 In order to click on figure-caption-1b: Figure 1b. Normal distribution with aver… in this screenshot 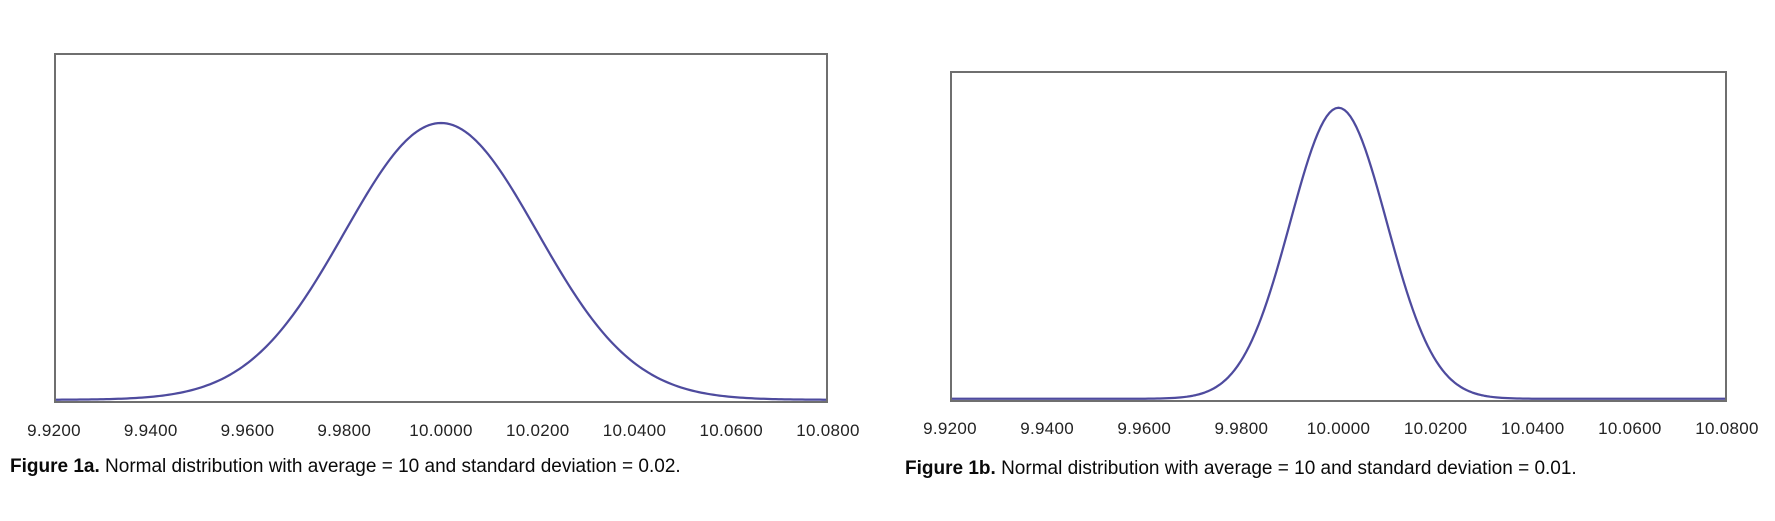, I will do `click(1241, 469)`.